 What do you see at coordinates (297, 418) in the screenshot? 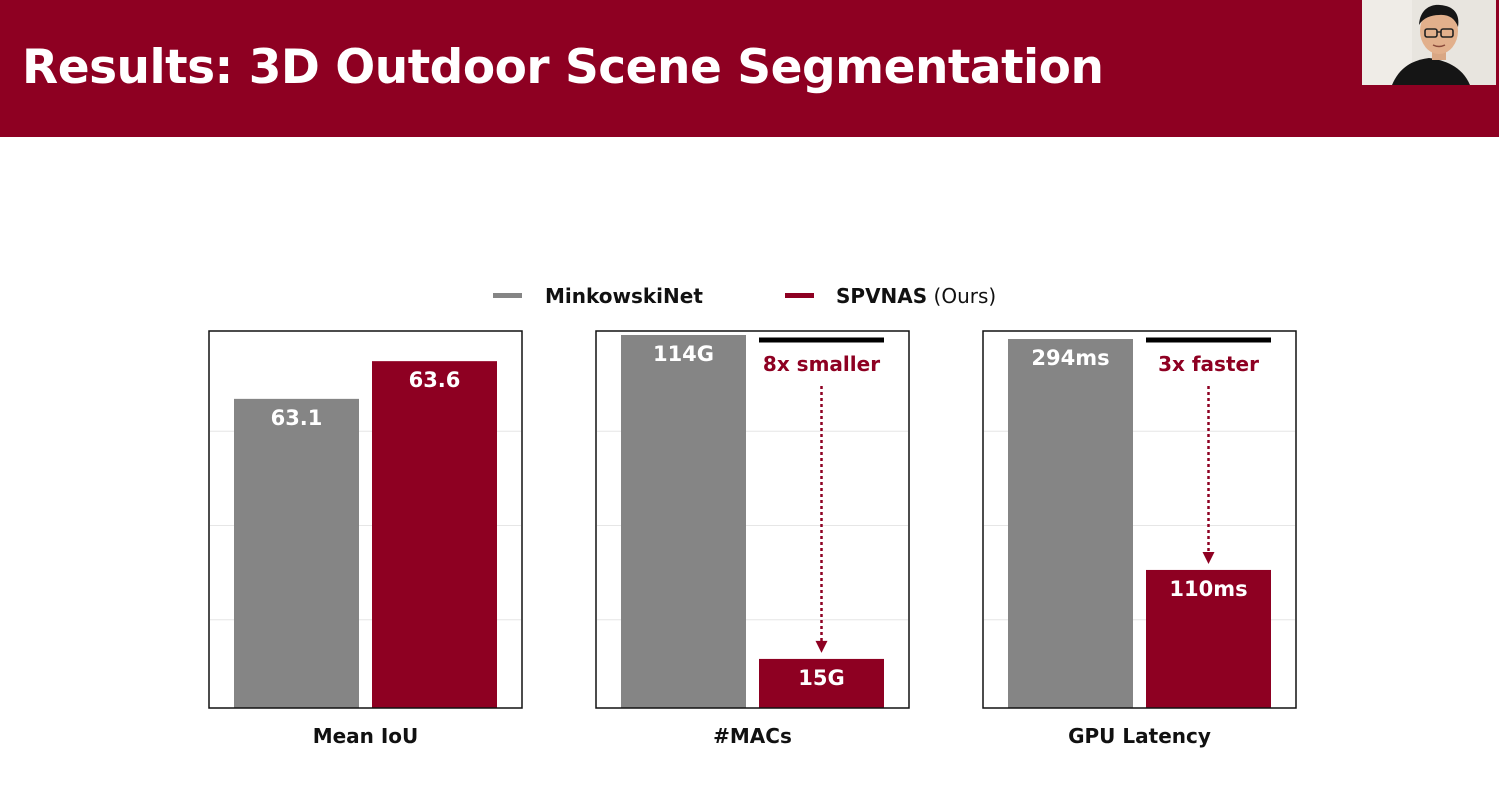
I see `bar-value-label-minkowskinet: 63.1` at bounding box center [297, 418].